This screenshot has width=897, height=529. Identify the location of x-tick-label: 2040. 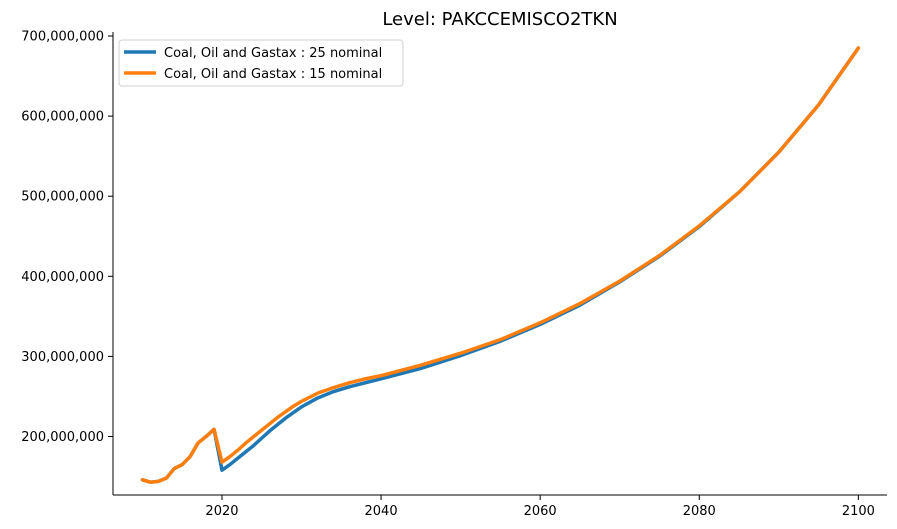
(381, 511).